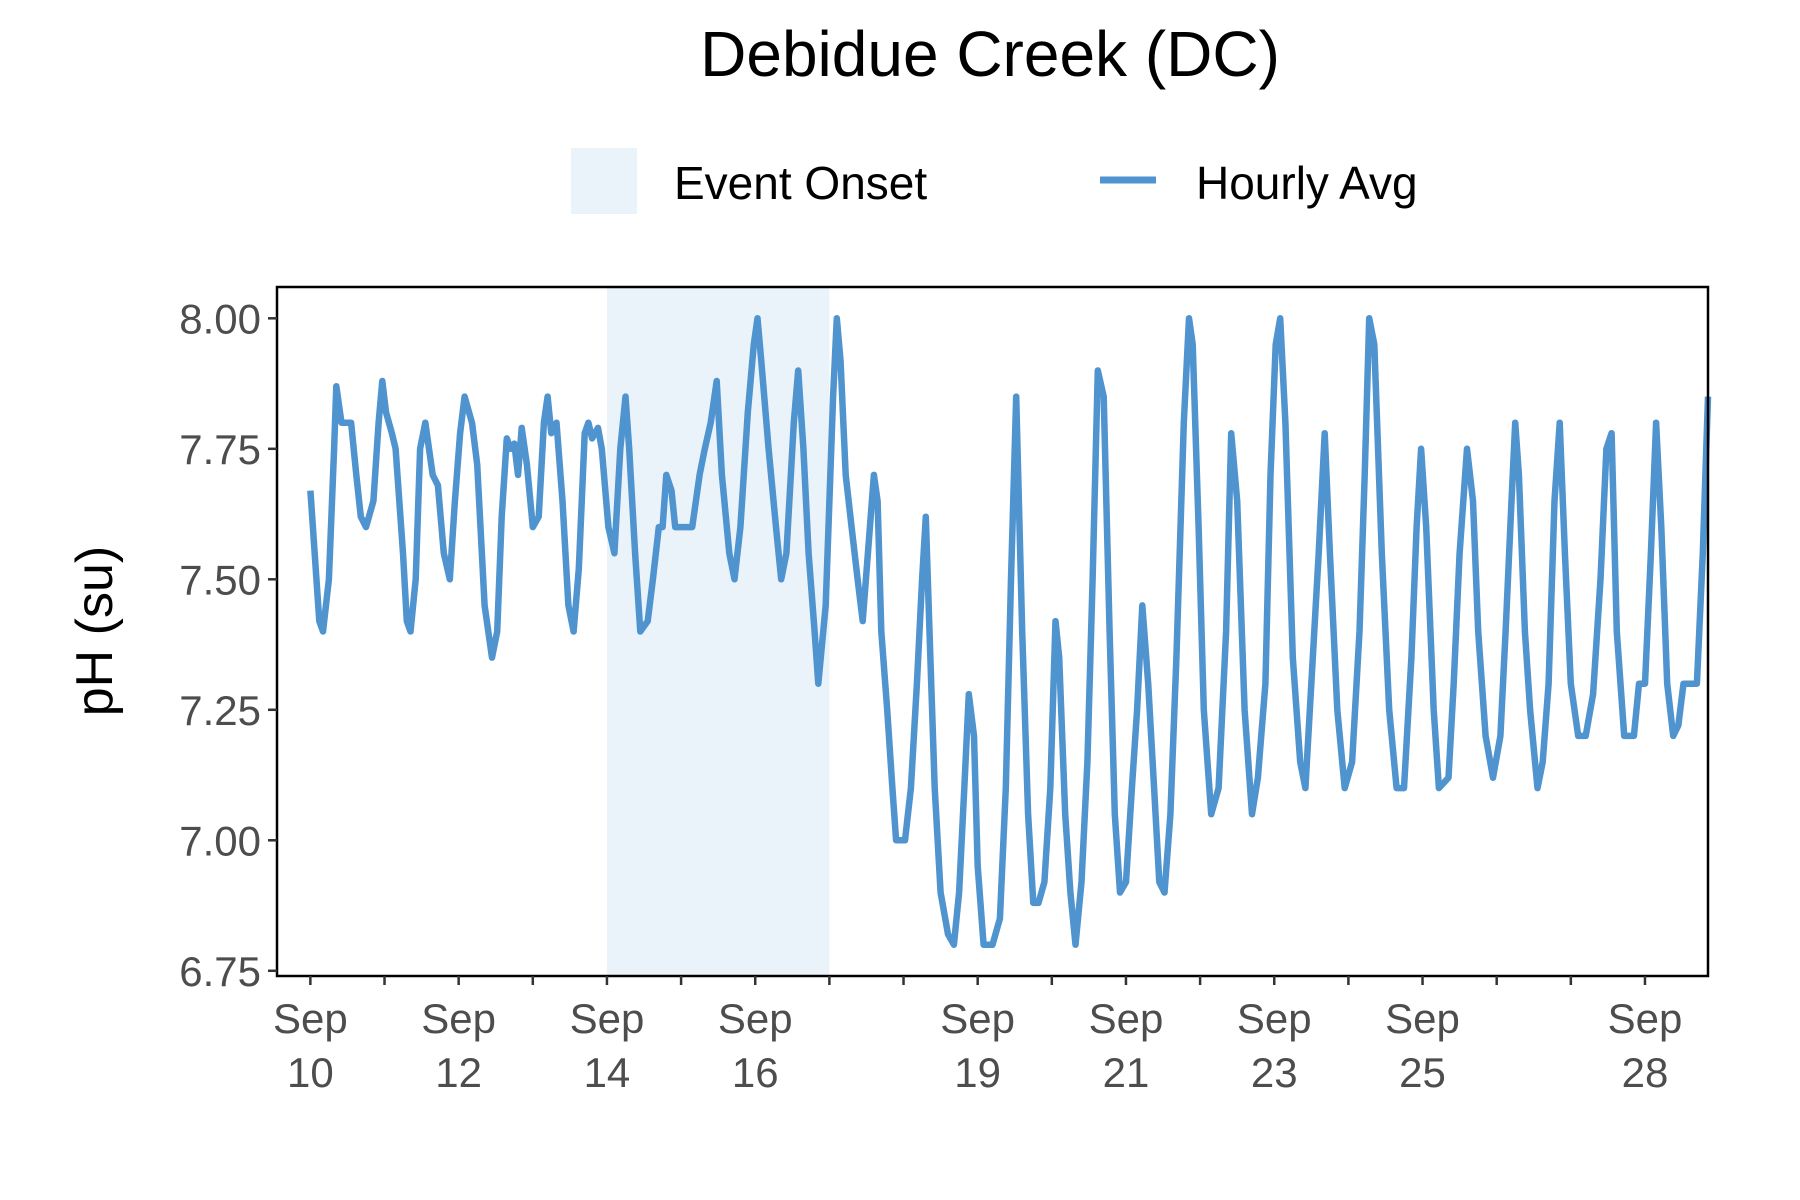 The height and width of the screenshot is (1200, 1800). Describe the element at coordinates (95, 631) in the screenshot. I see `y-axis-title: pH (su)` at that location.